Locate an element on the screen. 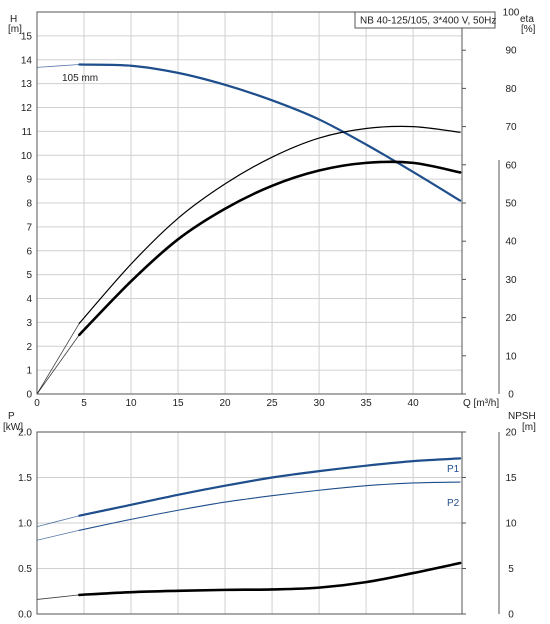 The height and width of the screenshot is (624, 550). lower-left-tick-label: 0.5 is located at coordinates (25, 569).